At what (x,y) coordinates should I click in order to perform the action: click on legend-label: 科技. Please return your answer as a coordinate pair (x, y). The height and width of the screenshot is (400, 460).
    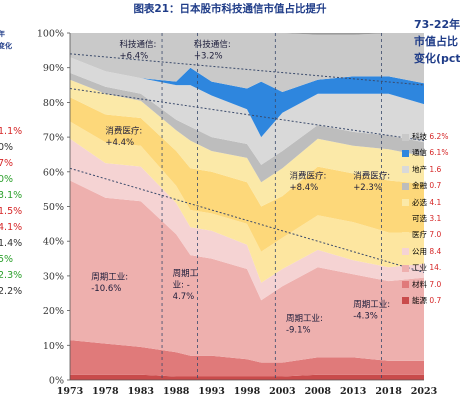
    Looking at the image, I should click on (421, 136).